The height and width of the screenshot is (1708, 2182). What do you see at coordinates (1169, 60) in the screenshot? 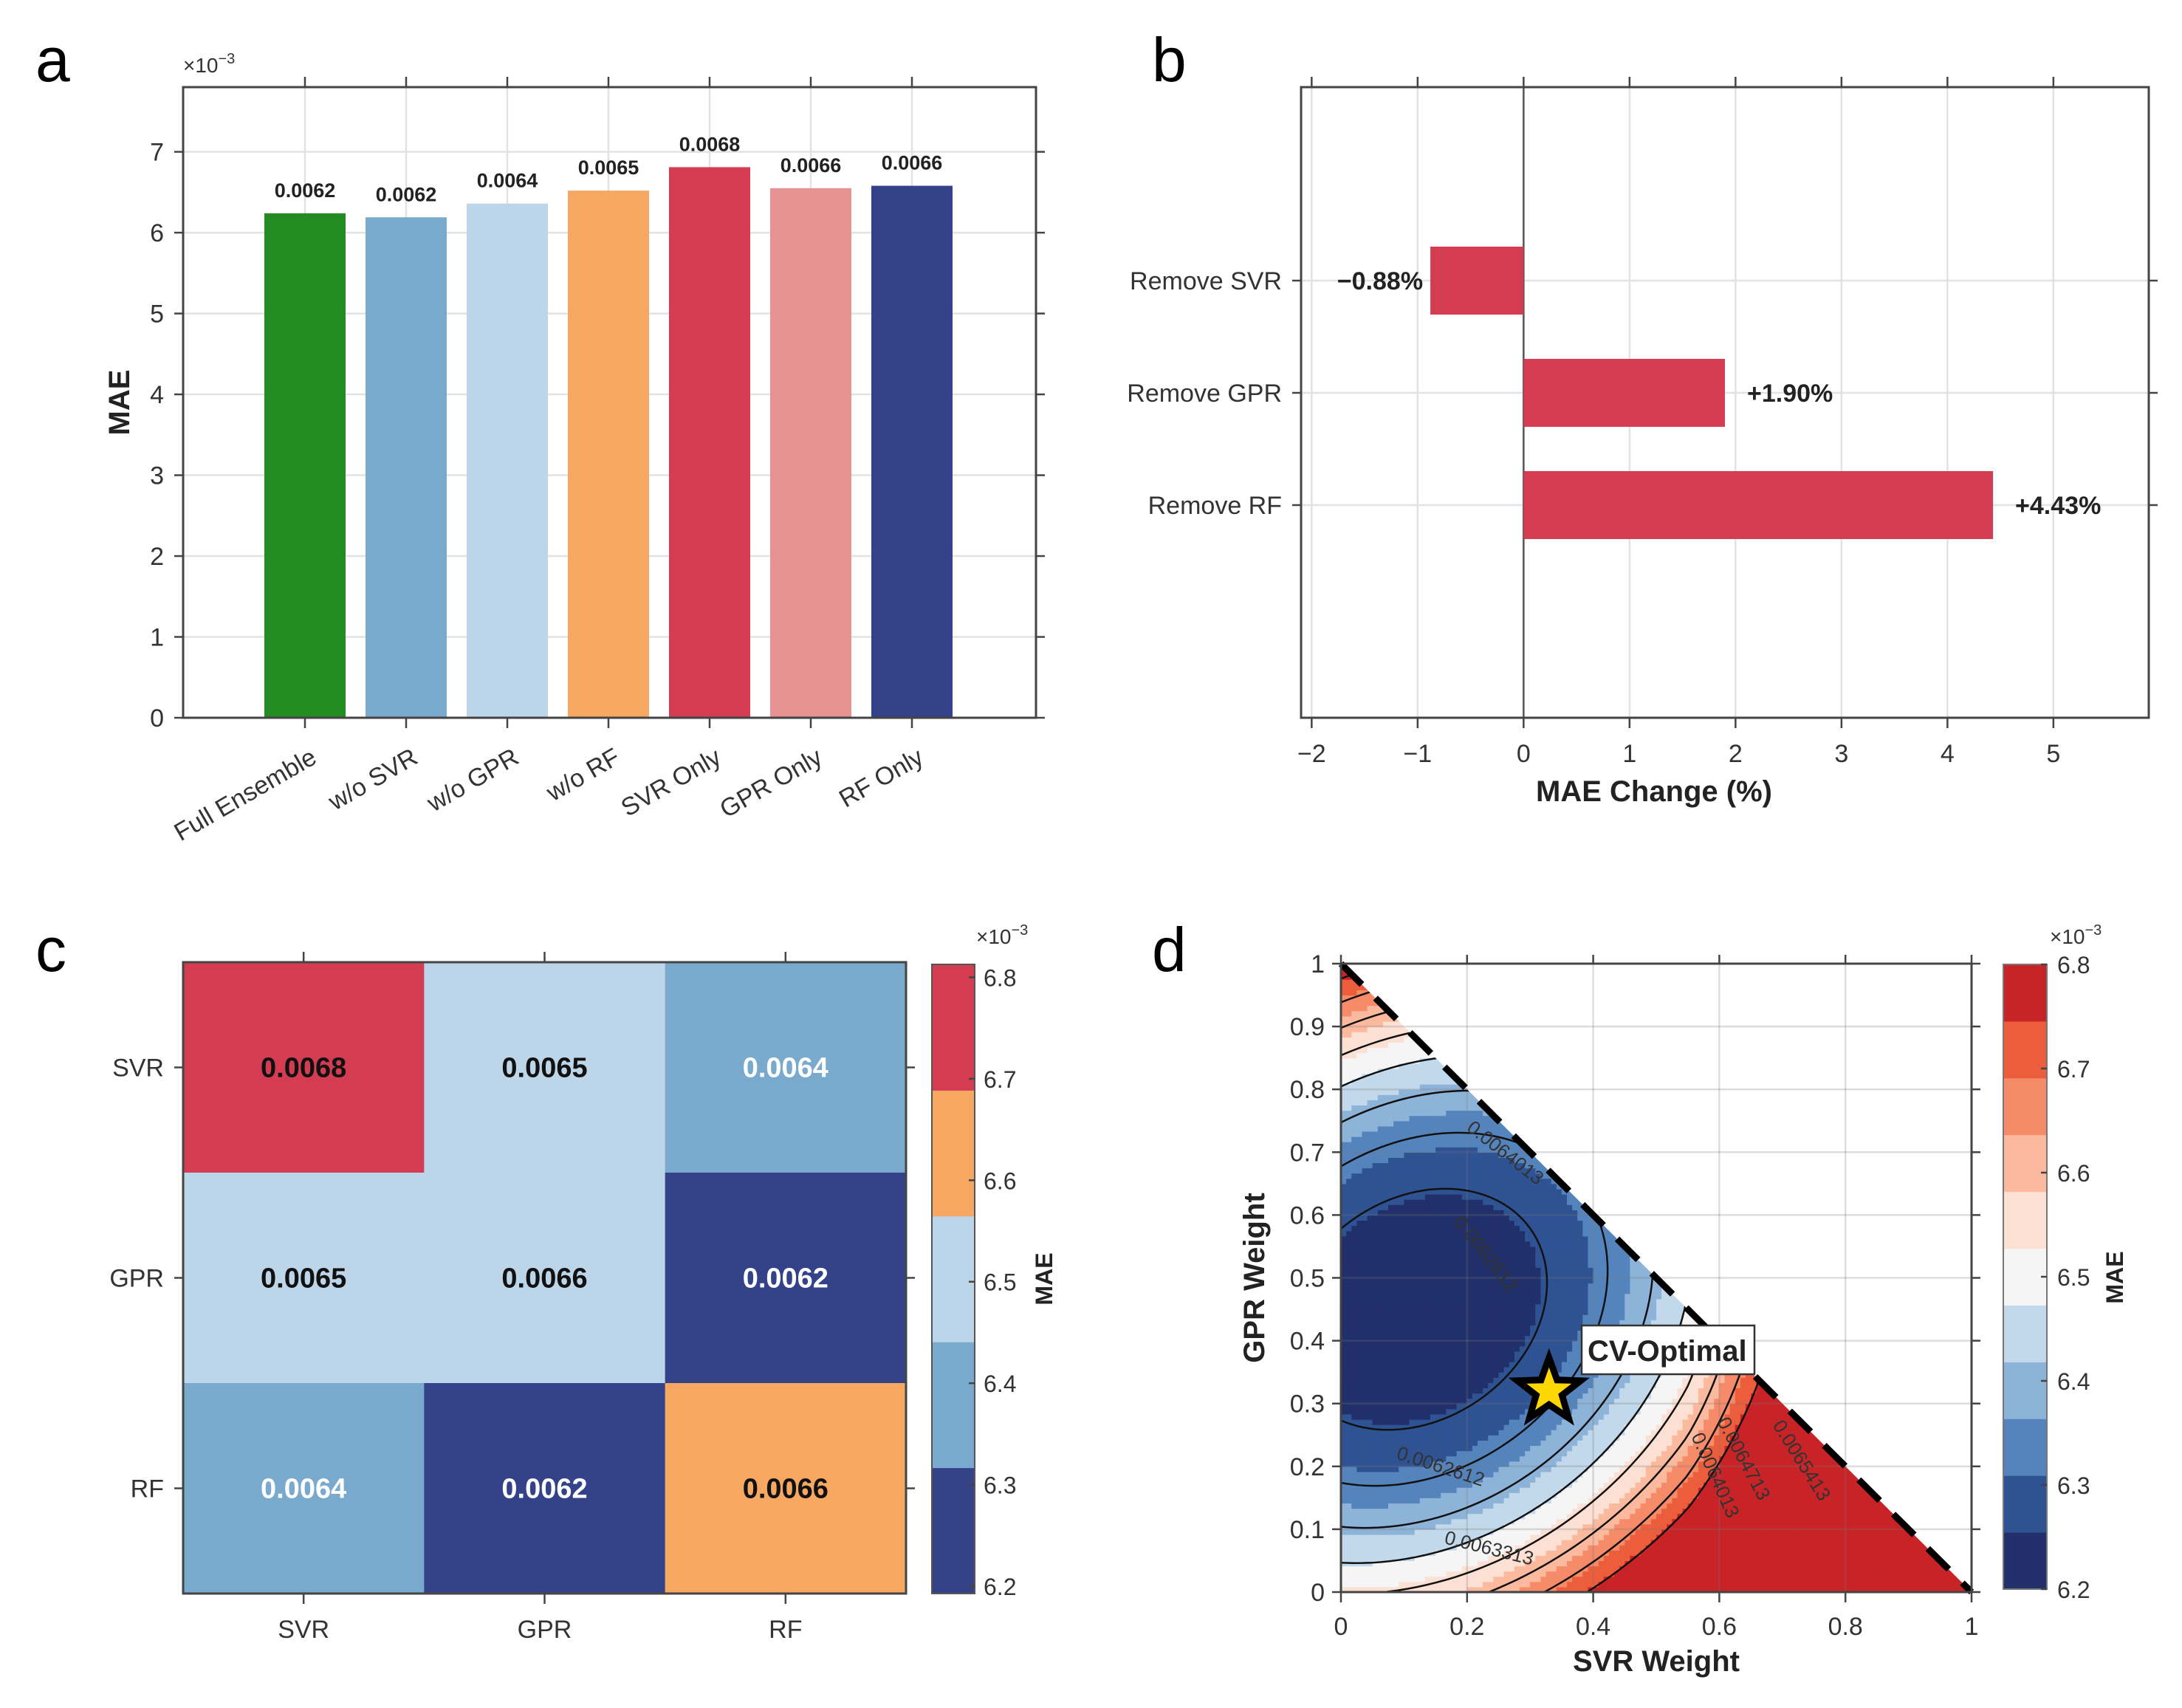
I see `panel-letter-b: b` at bounding box center [1169, 60].